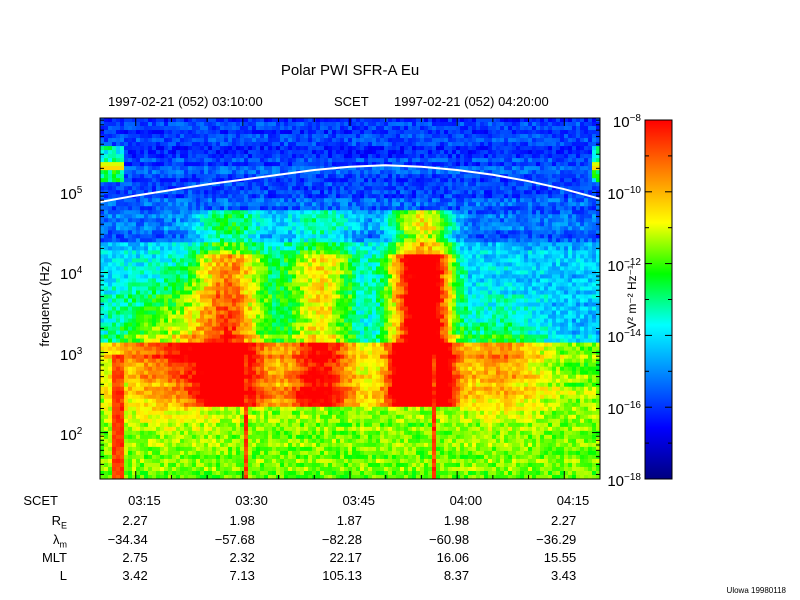 This screenshot has height=600, width=800. I want to click on colorbar-tick-label: 10−10, so click(623, 193).